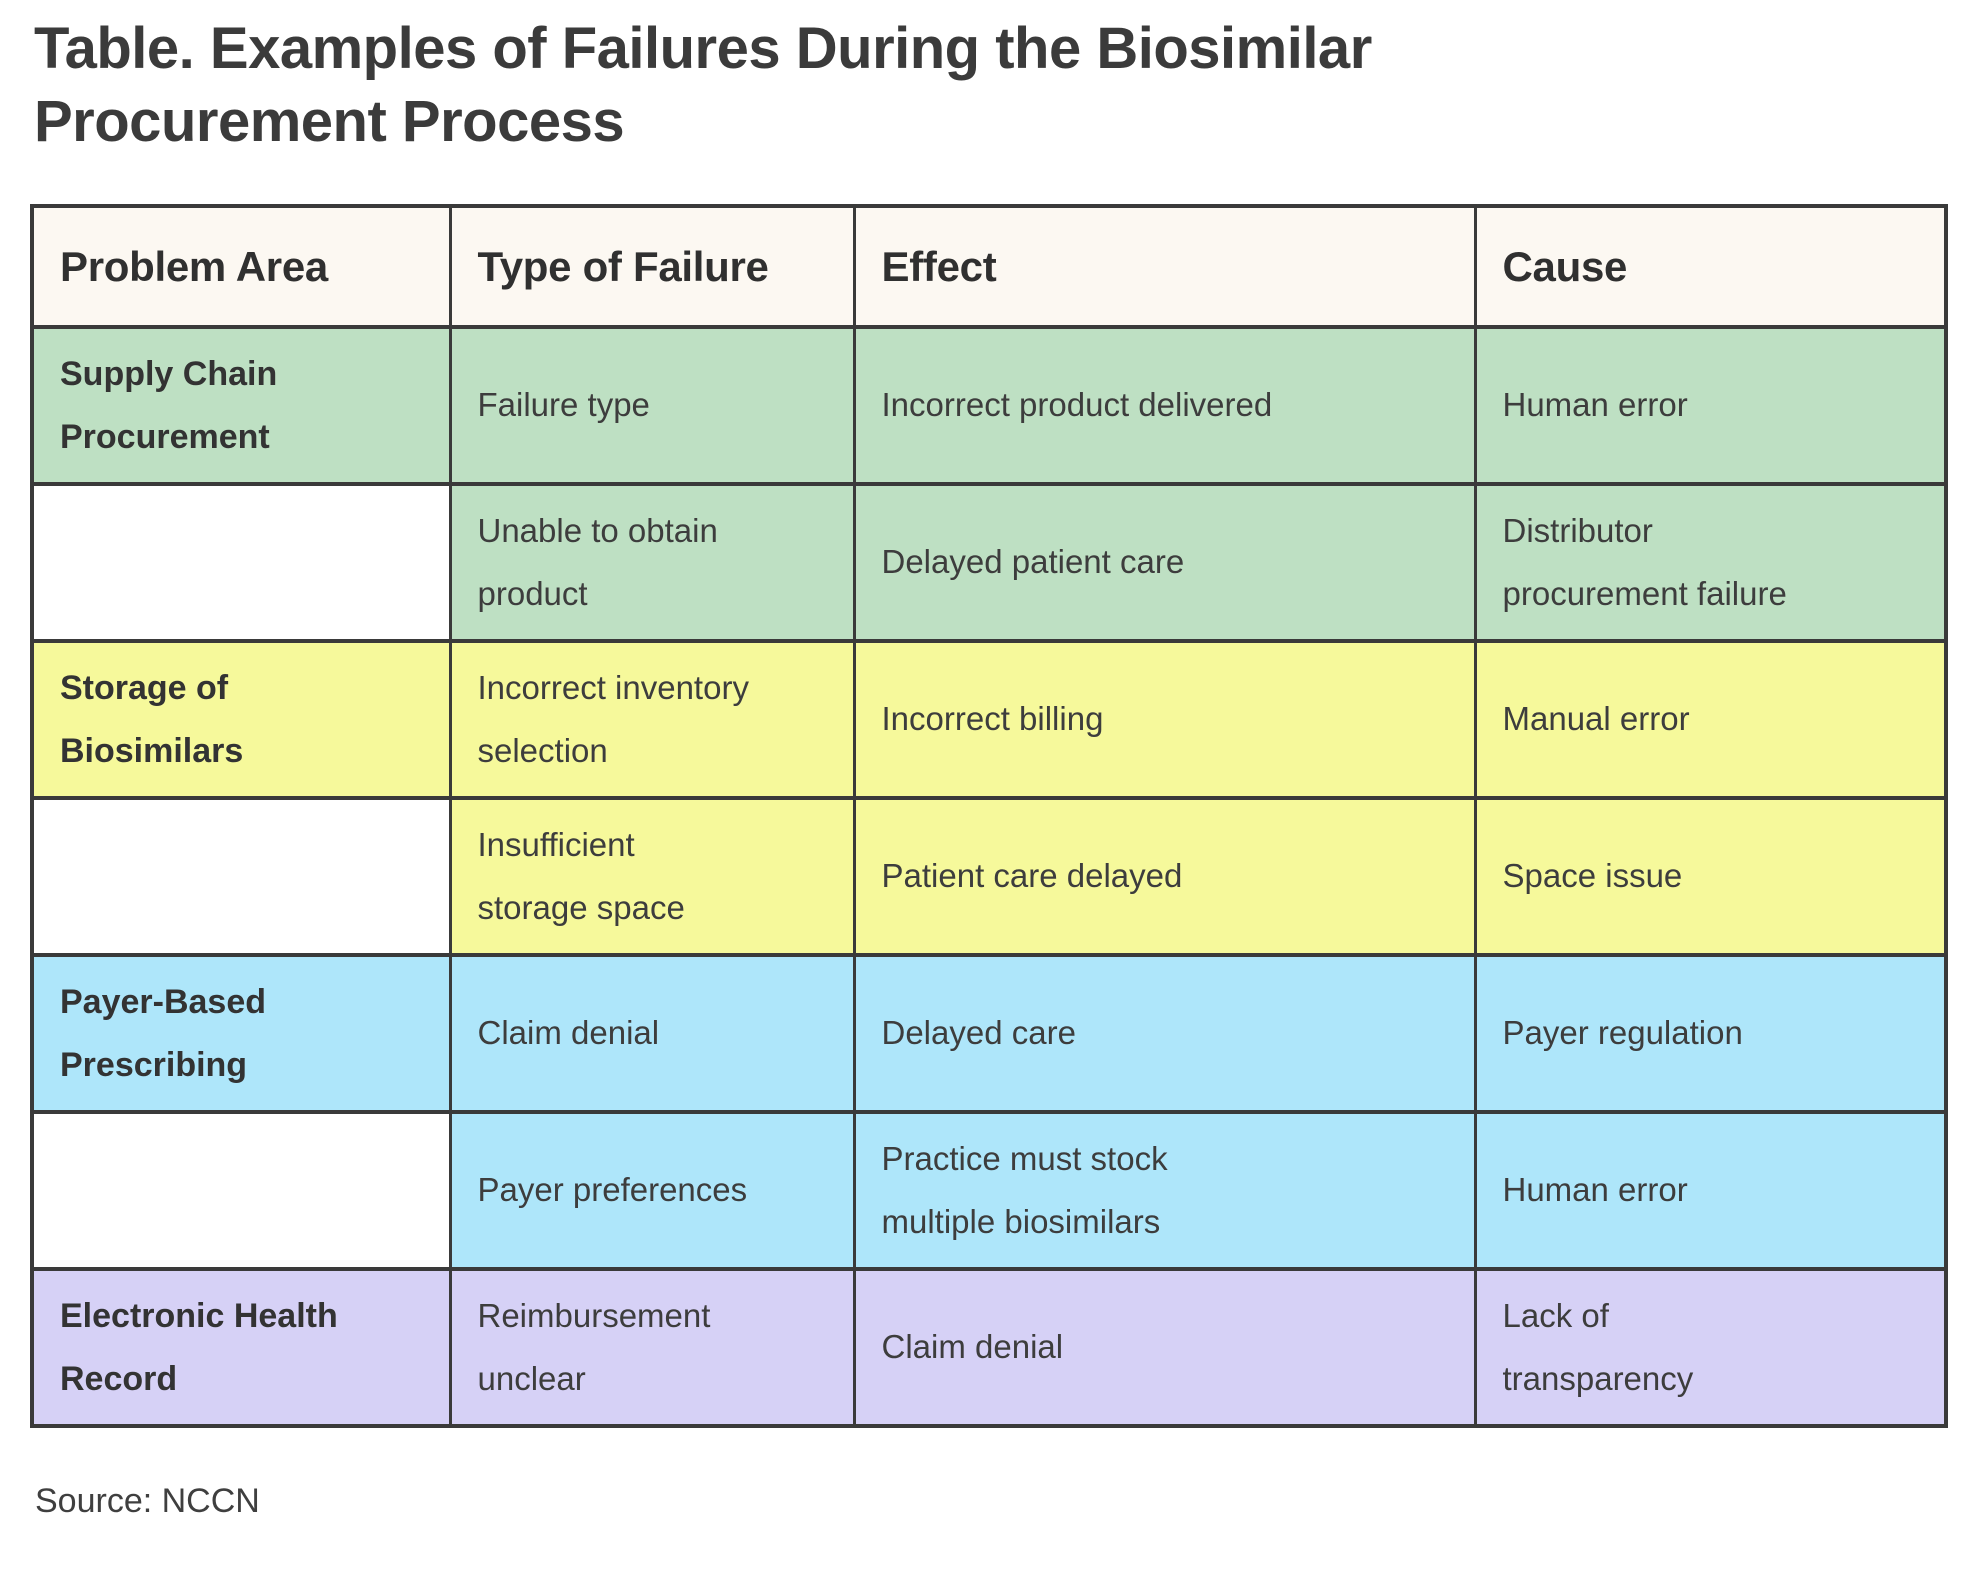 This screenshot has width=1978, height=1593. I want to click on cell-problem-area: Payer-Based Prescribing, so click(241, 1034).